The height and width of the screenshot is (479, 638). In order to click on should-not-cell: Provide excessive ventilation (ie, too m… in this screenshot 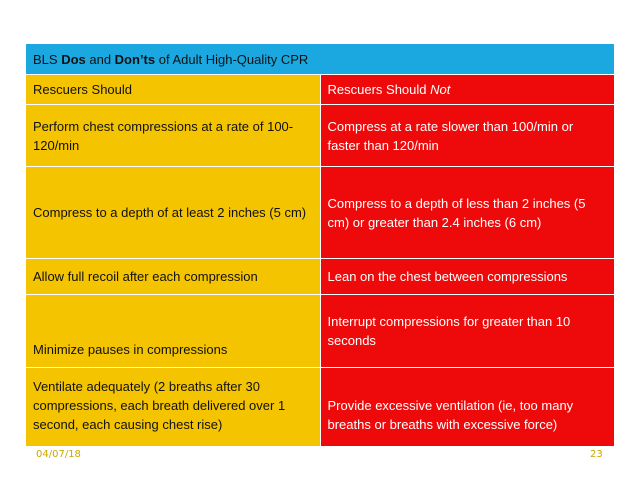, I will do `click(466, 406)`.